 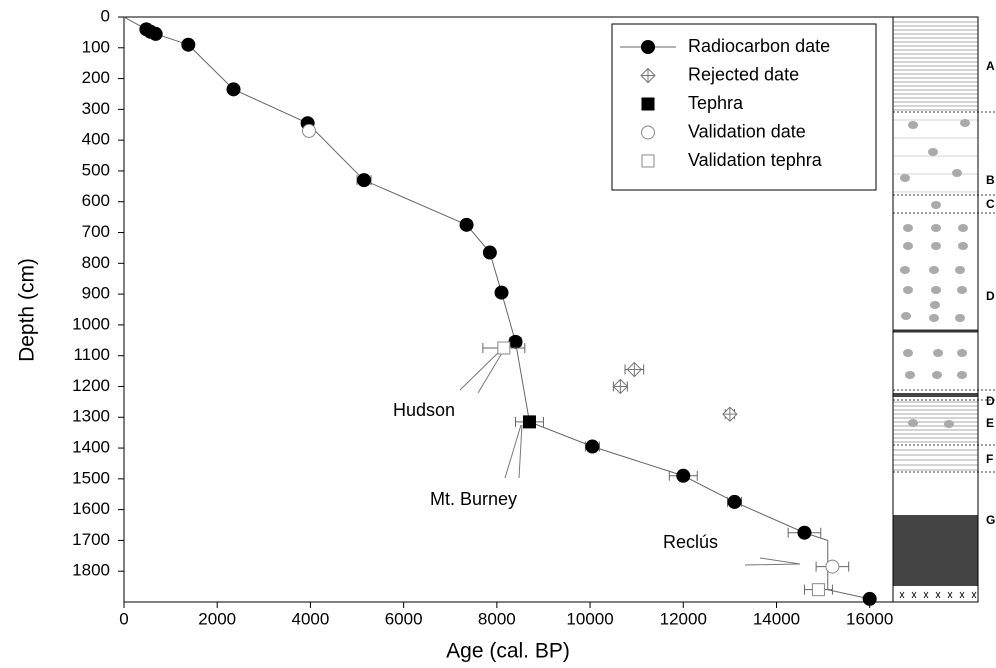 What do you see at coordinates (424, 410) in the screenshot?
I see `annotation: Hudson` at bounding box center [424, 410].